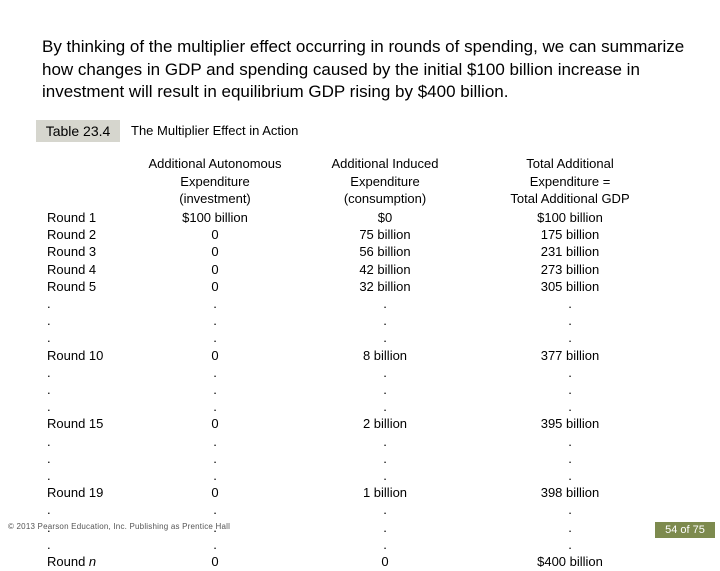  I want to click on round-cell: Round 15, so click(75, 424).